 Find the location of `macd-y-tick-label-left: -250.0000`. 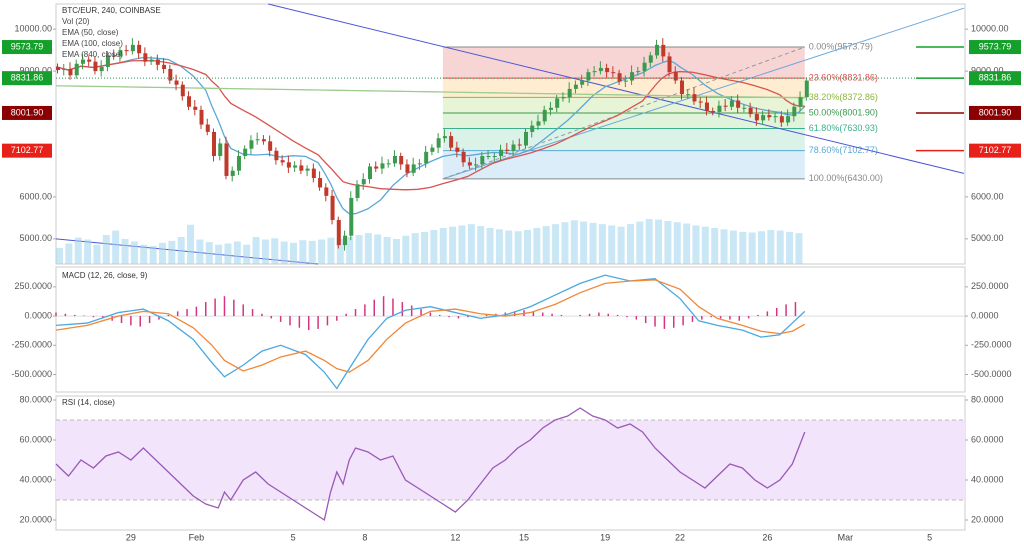

macd-y-tick-label-left: -250.0000 is located at coordinates (31, 345).